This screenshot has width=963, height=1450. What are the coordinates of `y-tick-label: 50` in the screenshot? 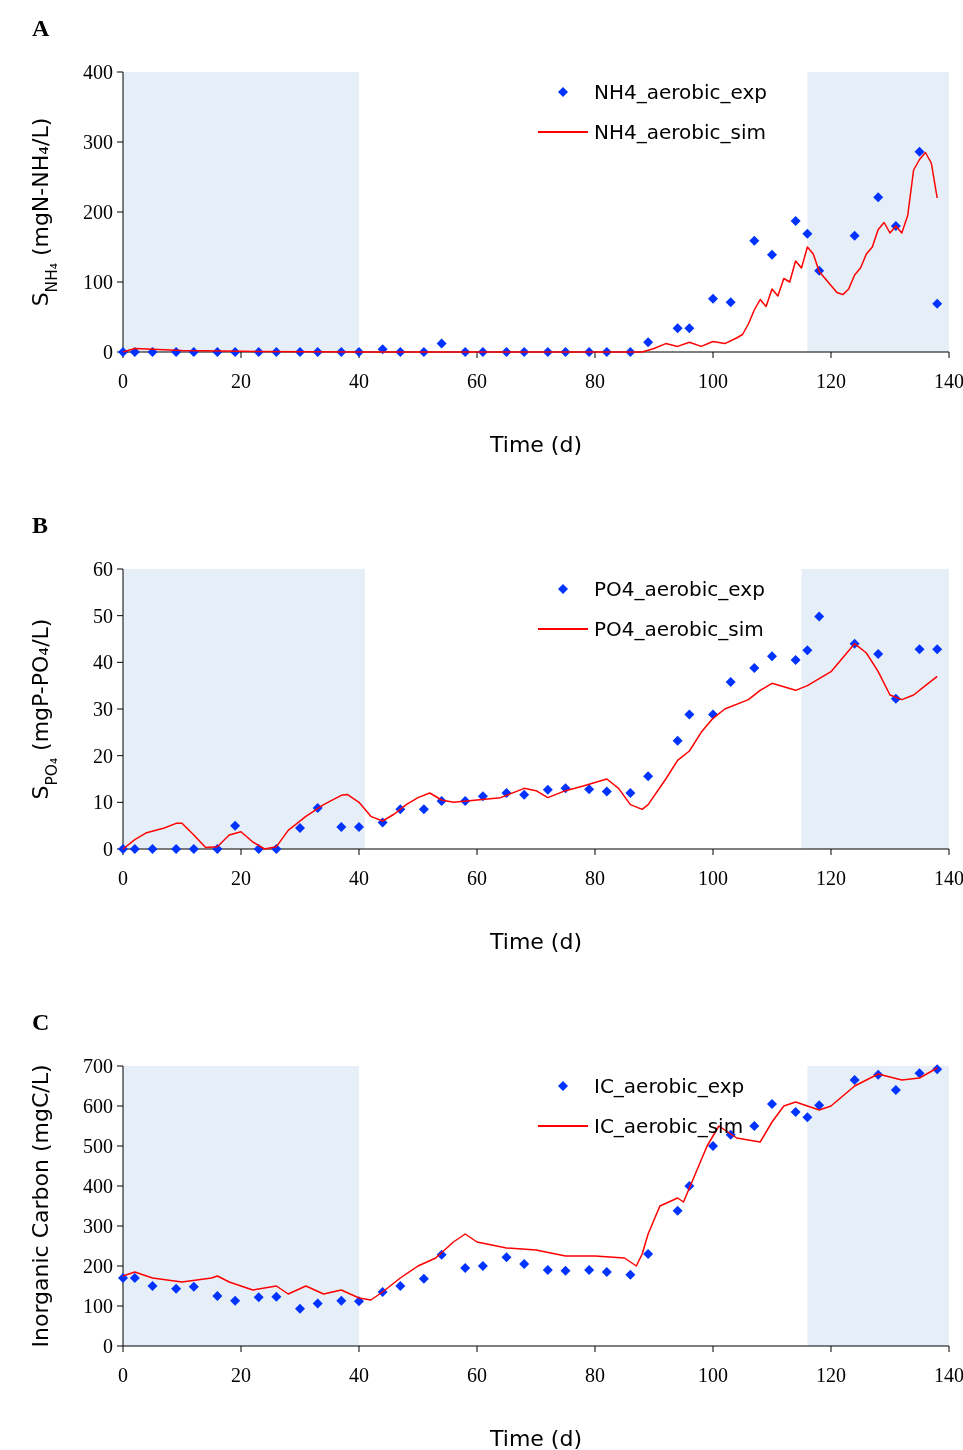 It's located at (103, 615).